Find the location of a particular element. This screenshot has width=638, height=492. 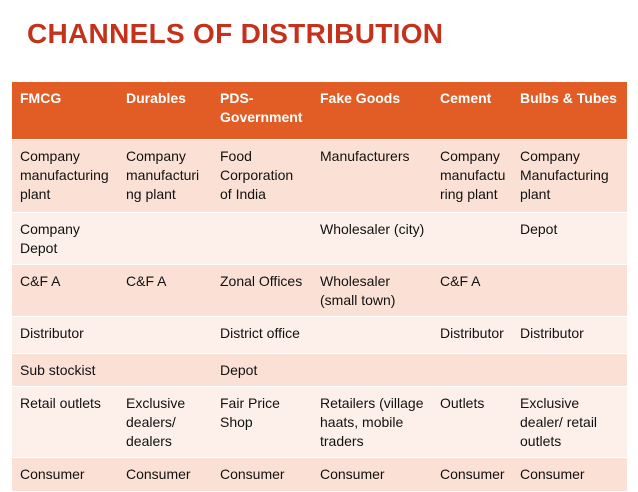

table-cell: Food Corporation of India is located at coordinates (262, 176).